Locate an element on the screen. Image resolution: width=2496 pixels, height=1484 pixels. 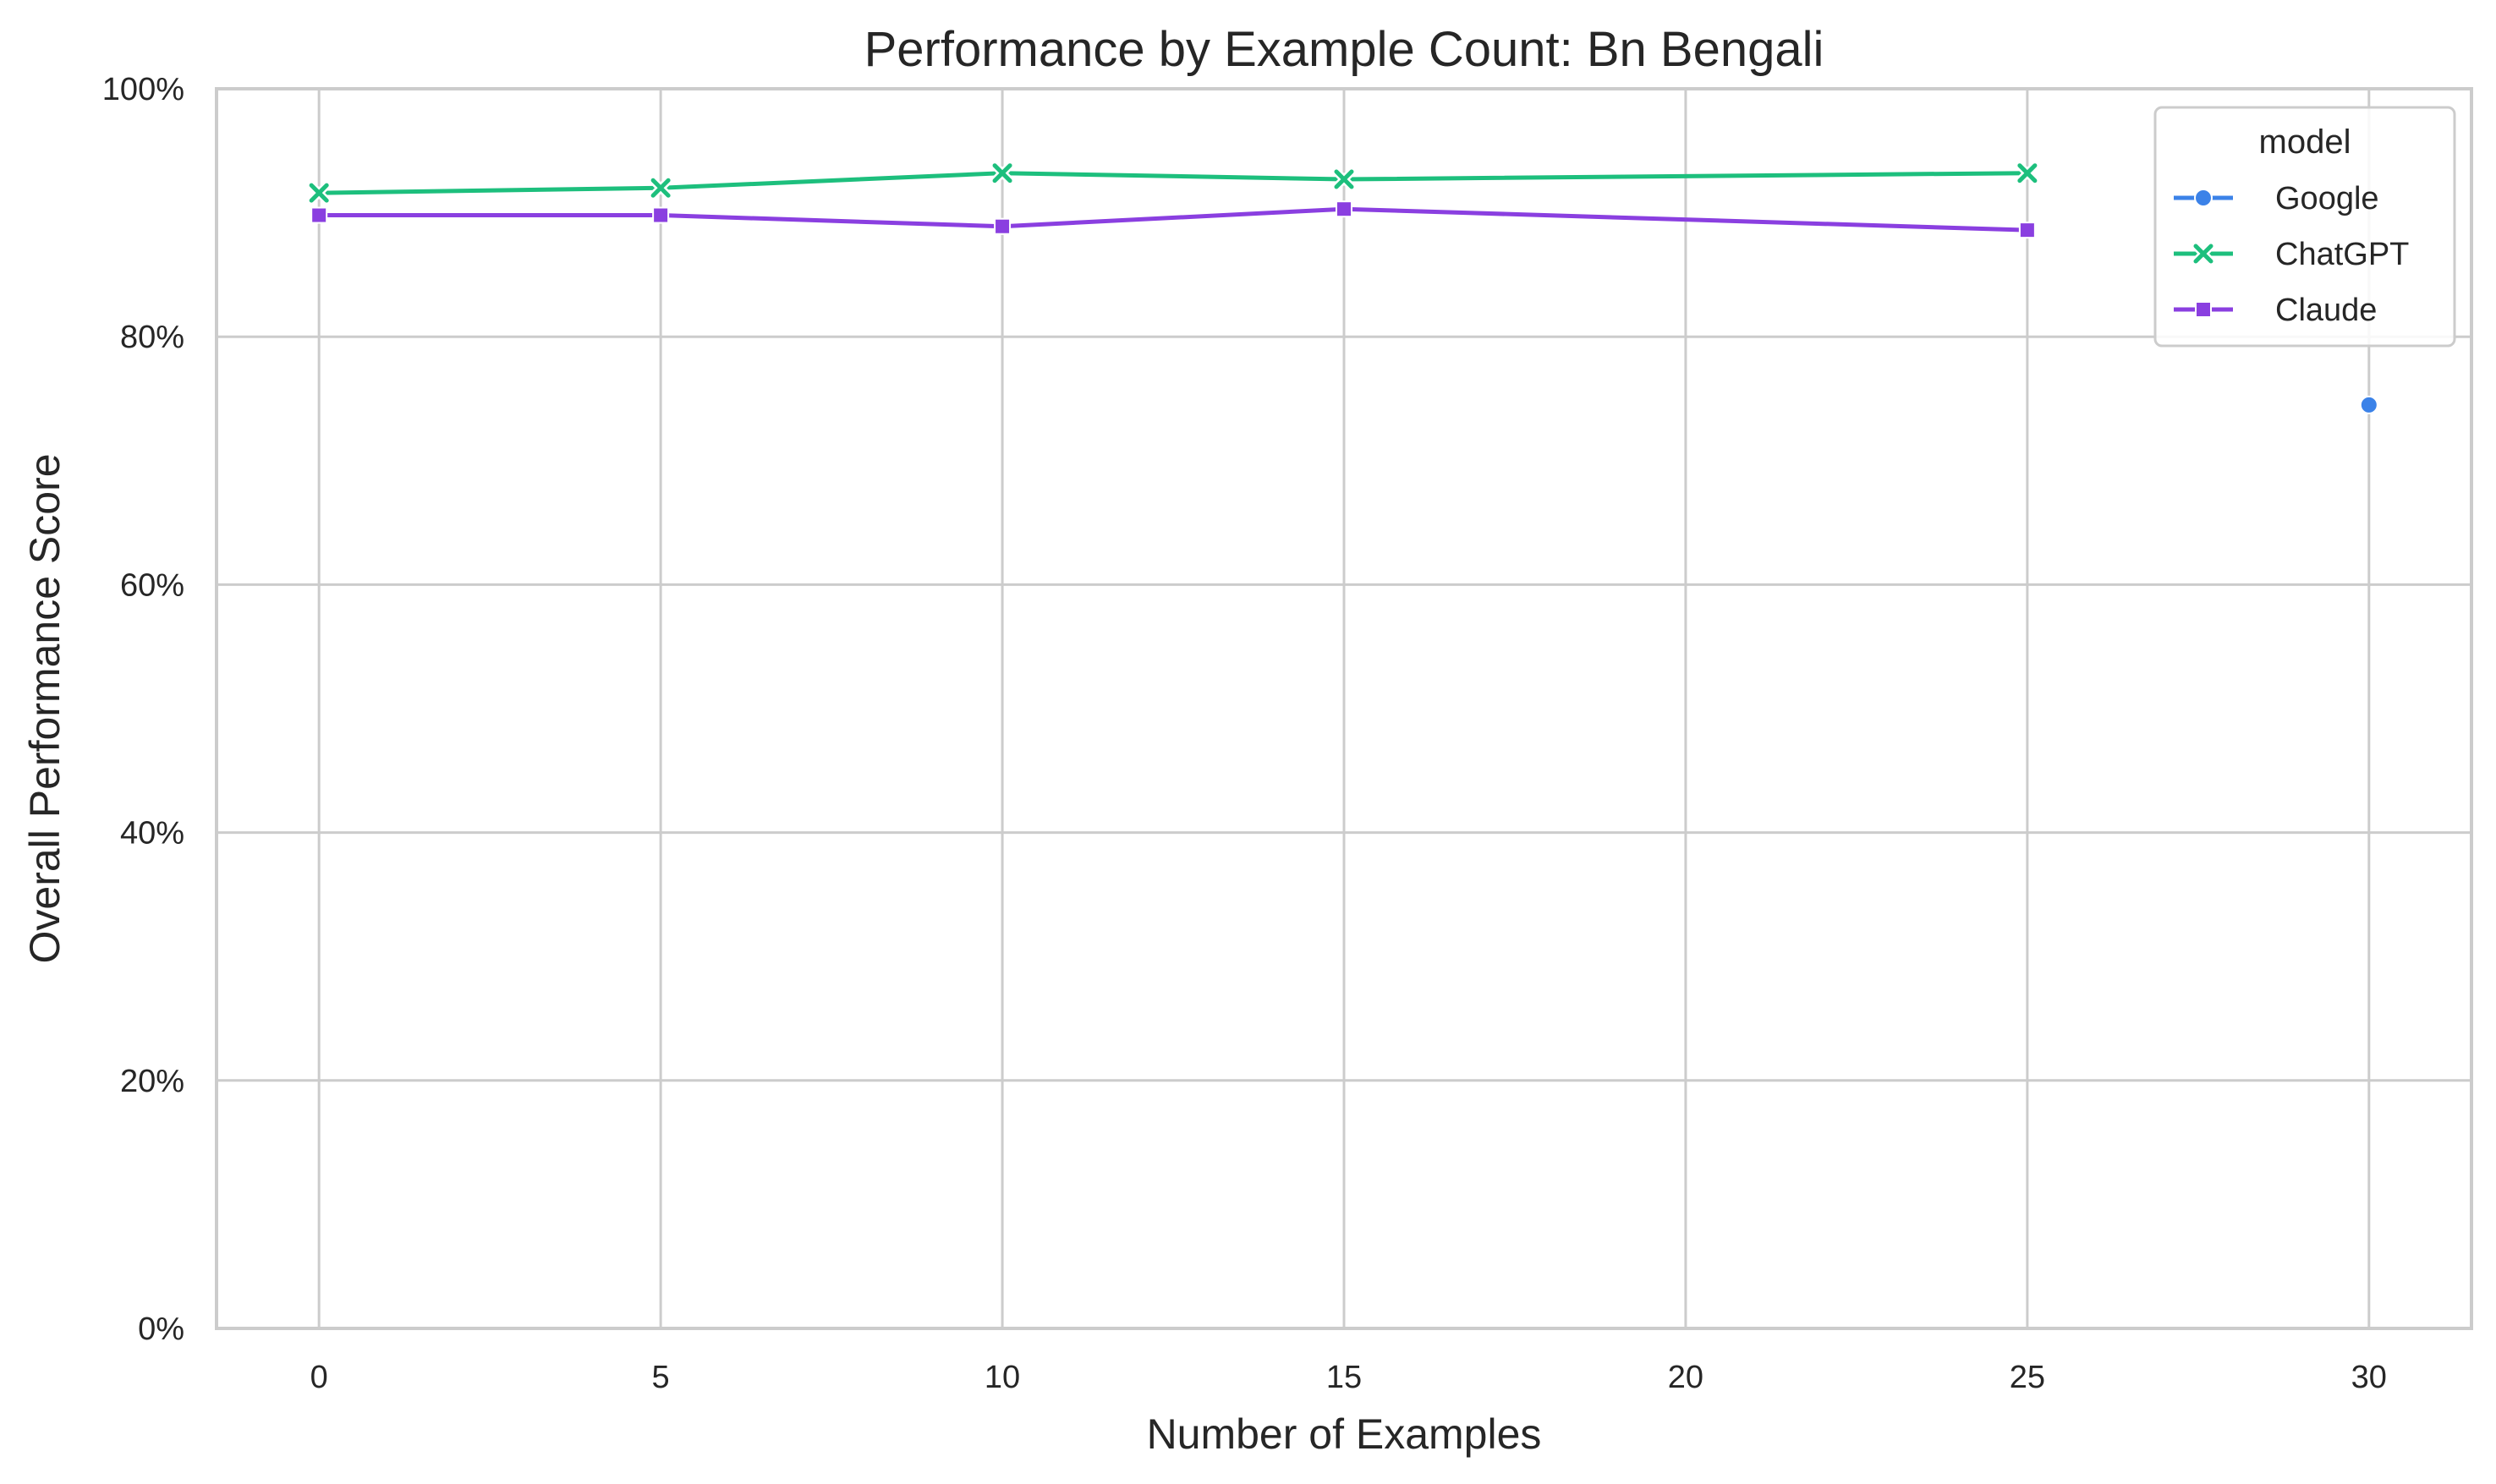
series-google is located at coordinates (2368, 404).